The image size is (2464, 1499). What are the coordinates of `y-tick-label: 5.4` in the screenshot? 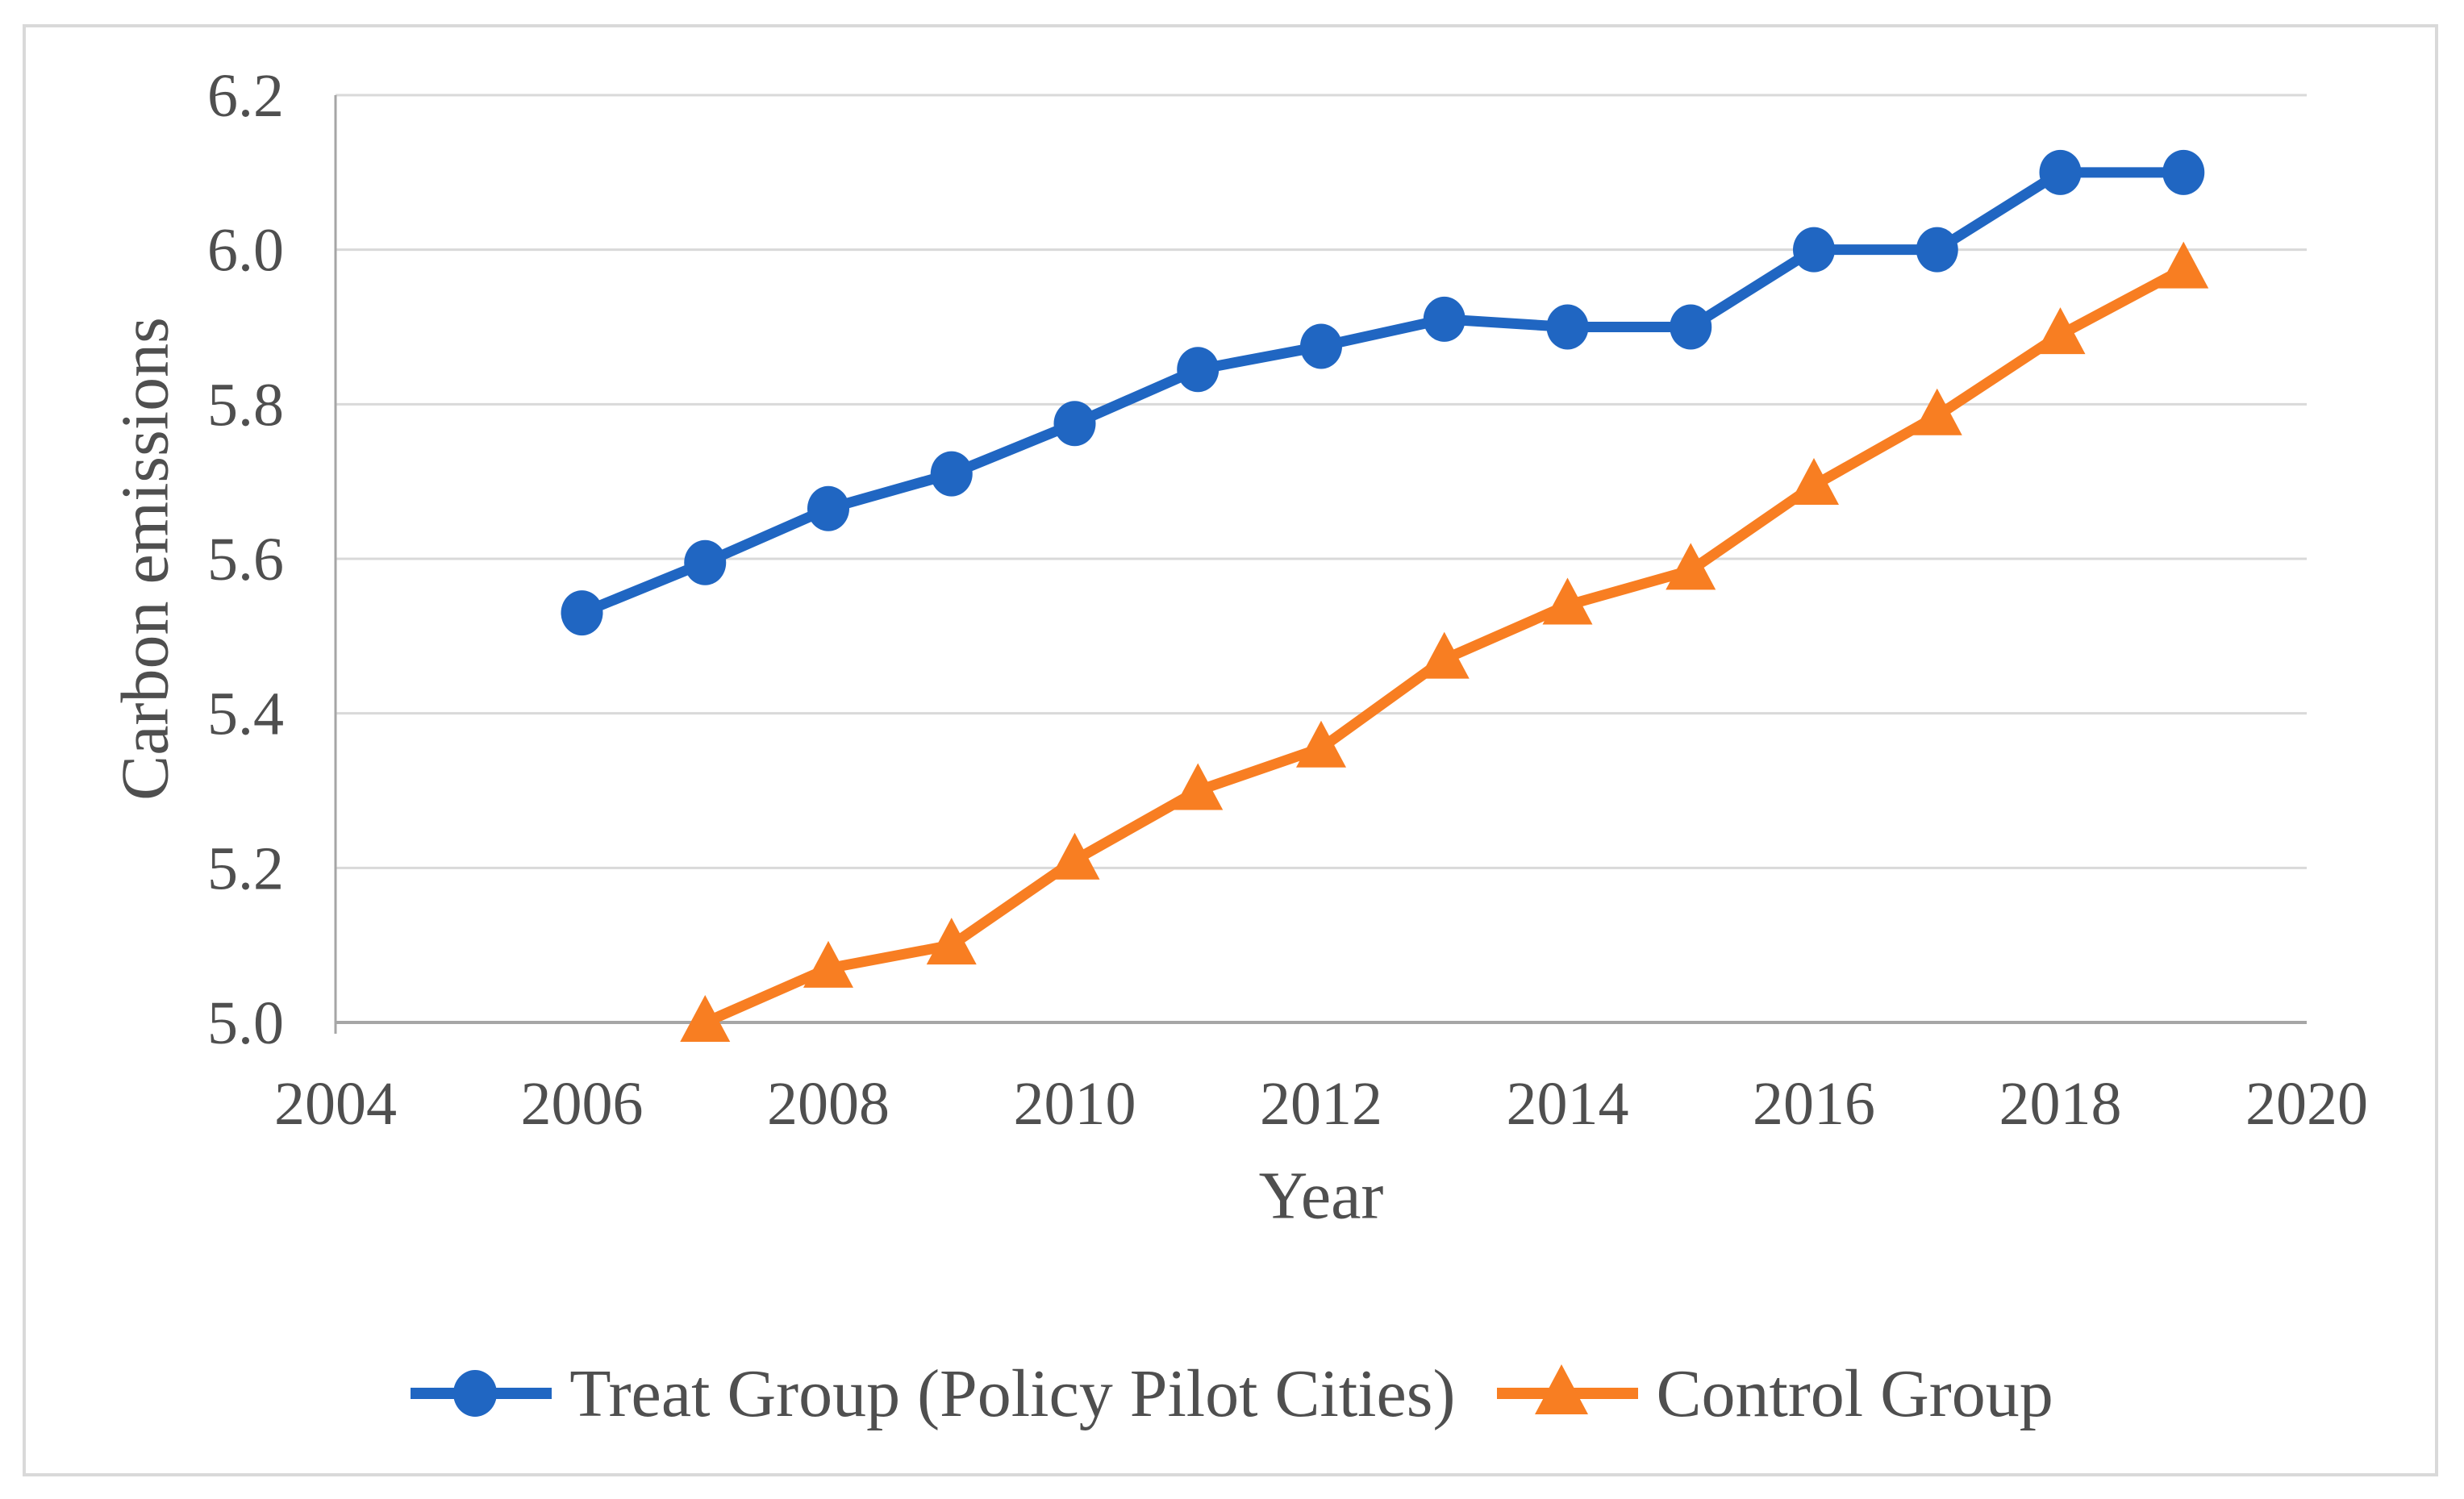 It's located at (245, 714).